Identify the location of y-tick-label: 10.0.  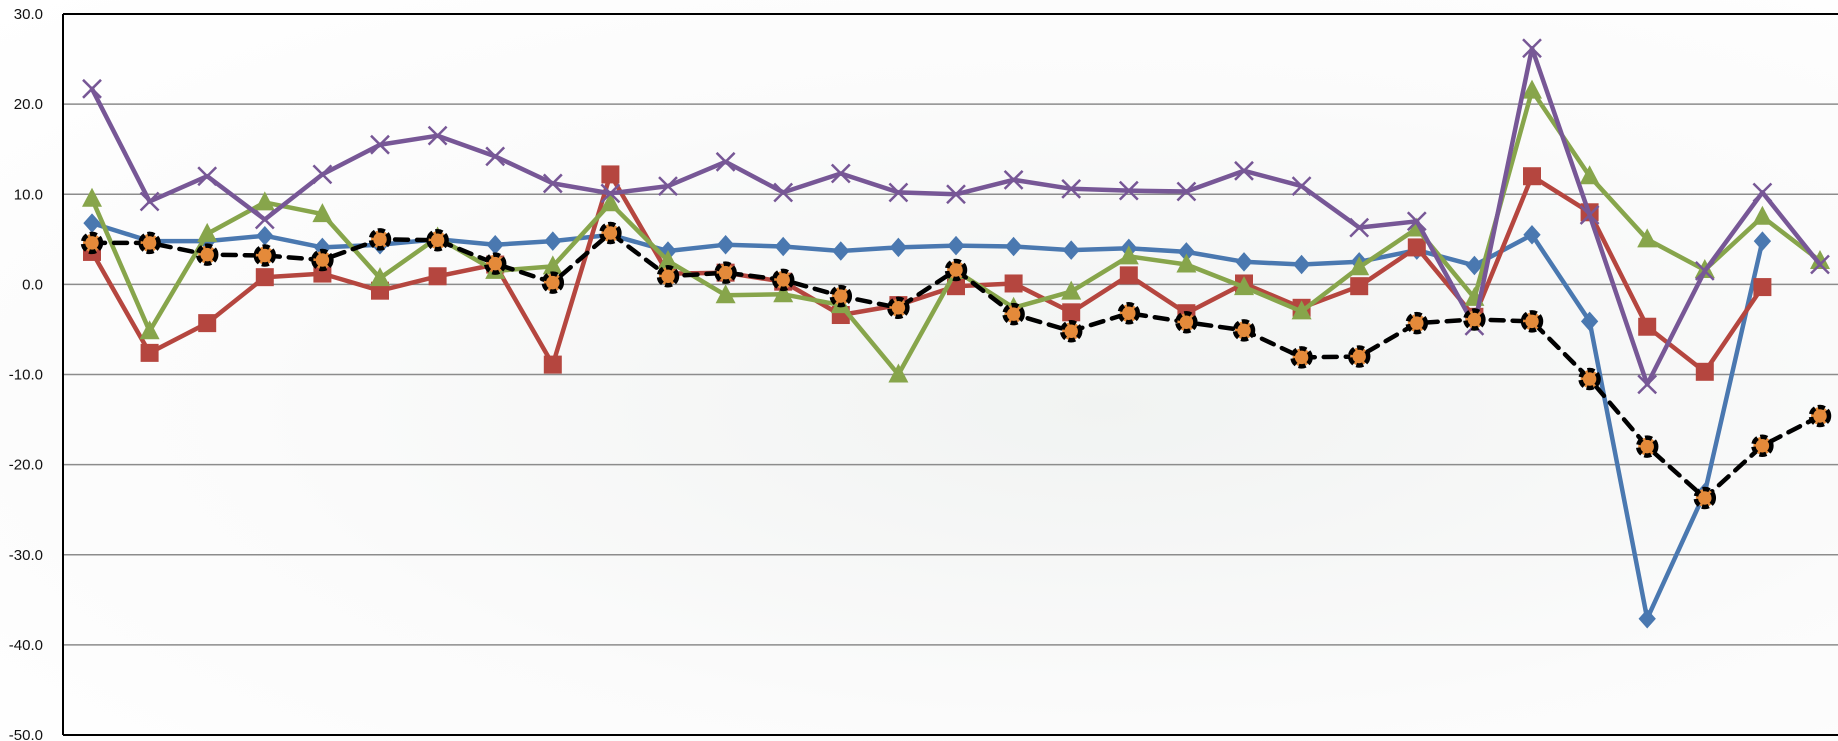
(28, 194).